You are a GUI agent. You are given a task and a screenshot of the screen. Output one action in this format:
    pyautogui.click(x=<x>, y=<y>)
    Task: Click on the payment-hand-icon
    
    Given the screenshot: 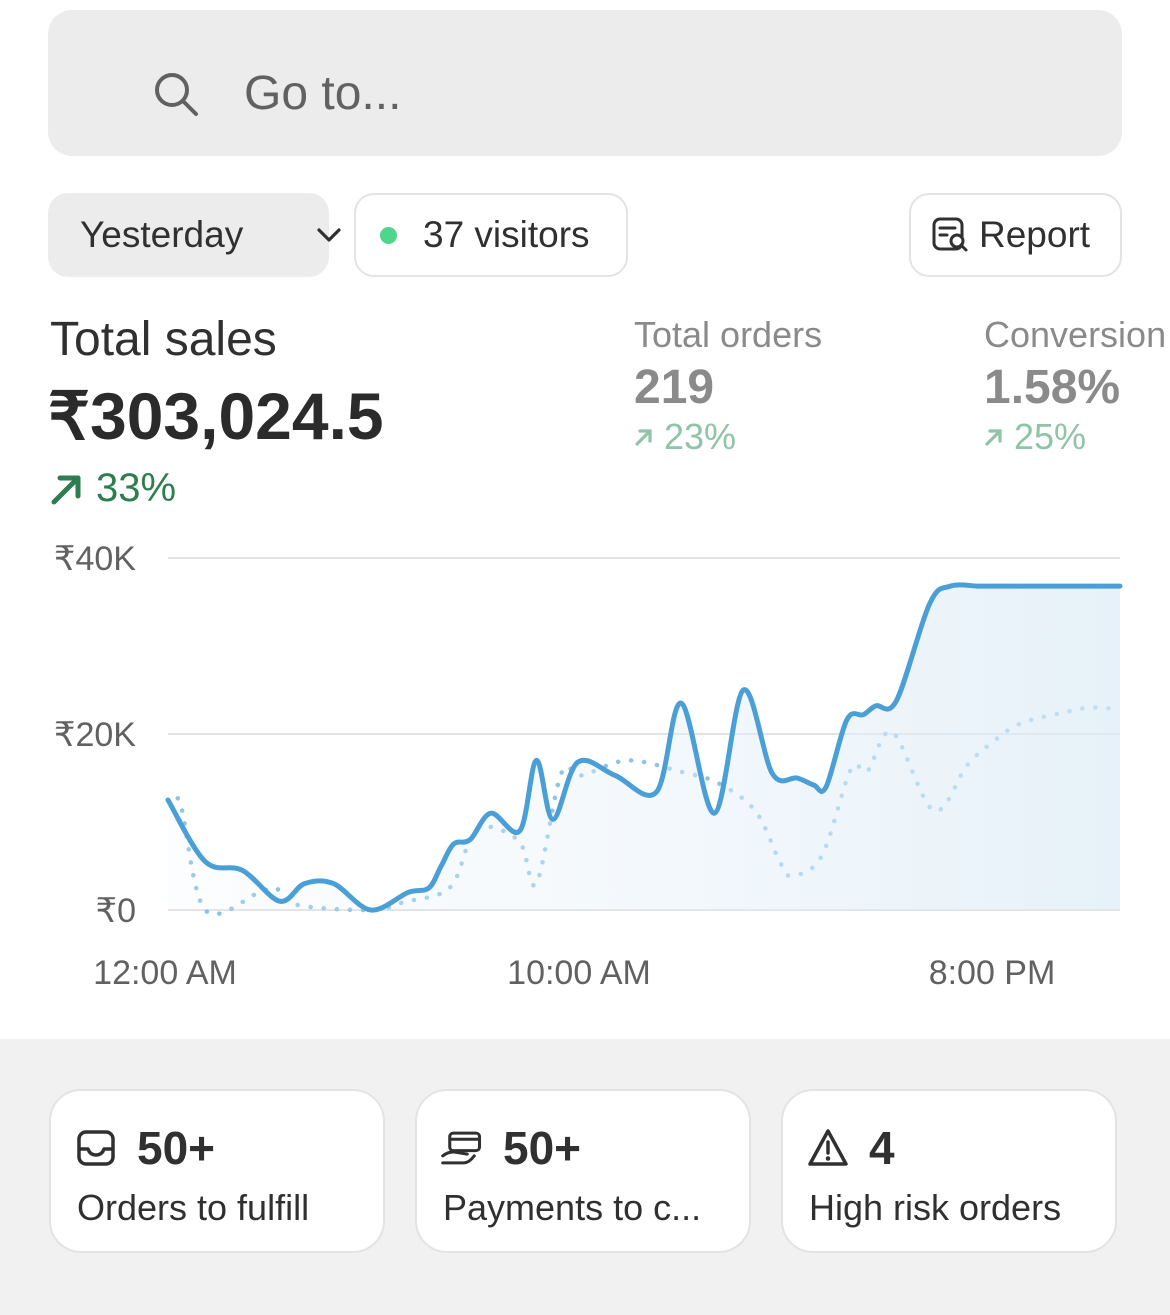 What is the action you would take?
    pyautogui.click(x=461, y=1148)
    